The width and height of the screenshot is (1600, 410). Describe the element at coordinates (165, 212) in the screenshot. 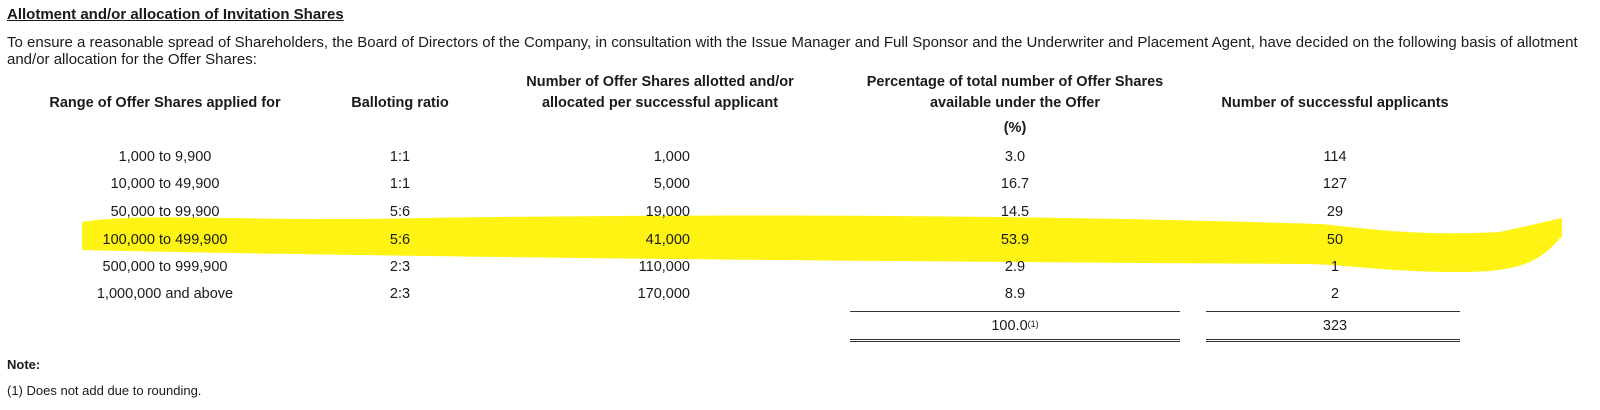

I see `cell-range: 50,000 to 99,900` at that location.